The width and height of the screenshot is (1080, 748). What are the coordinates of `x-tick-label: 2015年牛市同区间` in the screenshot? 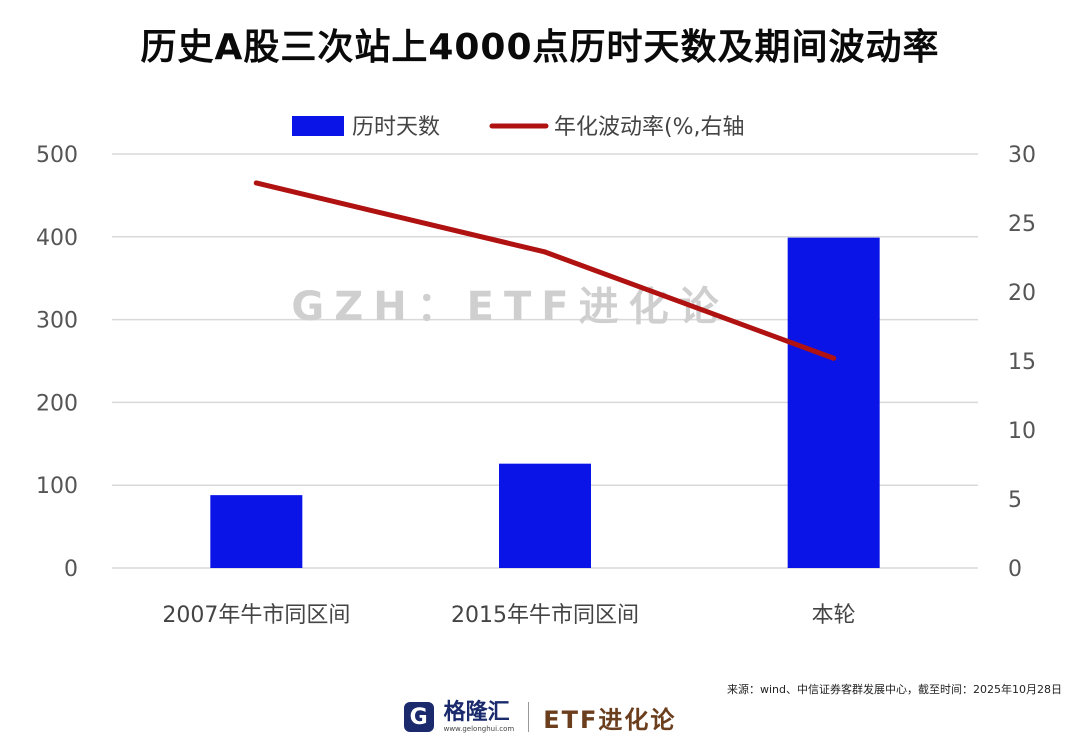 It's located at (545, 615).